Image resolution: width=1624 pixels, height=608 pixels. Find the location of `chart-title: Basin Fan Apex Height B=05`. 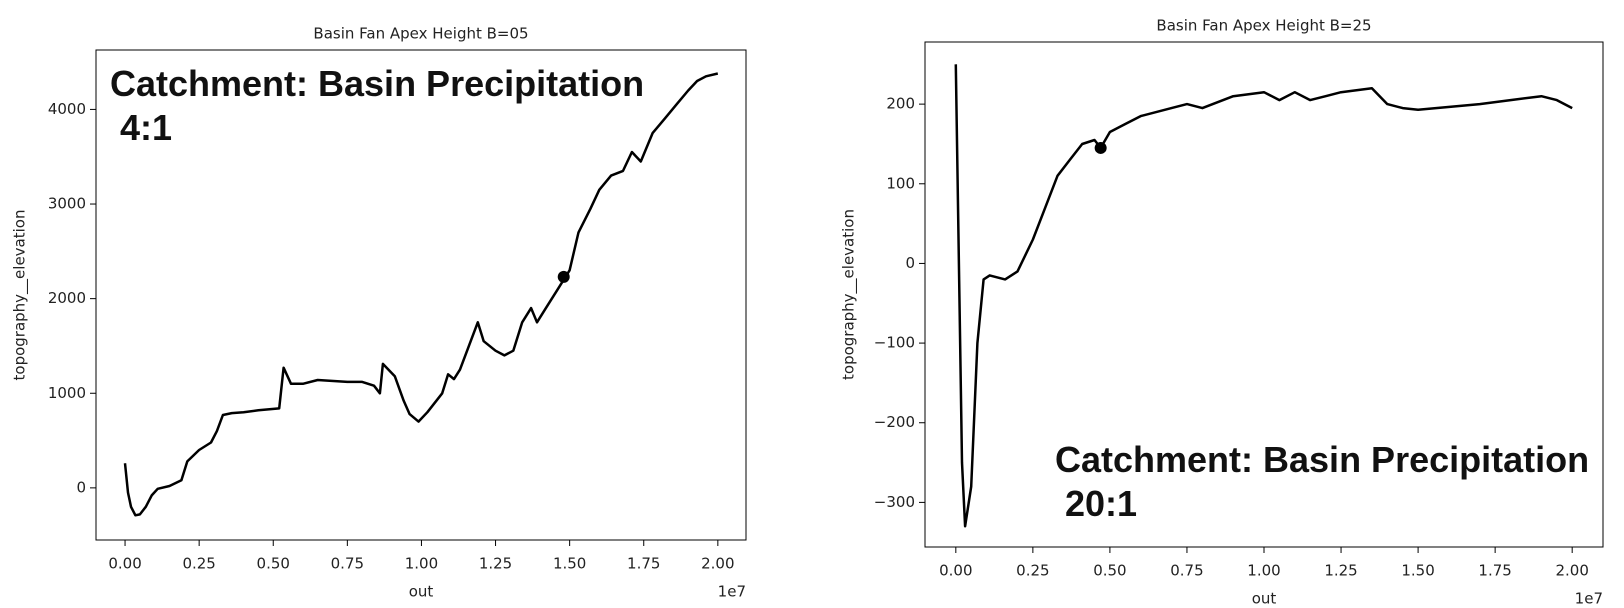

chart-title: Basin Fan Apex Height B=05 is located at coordinates (420, 34).